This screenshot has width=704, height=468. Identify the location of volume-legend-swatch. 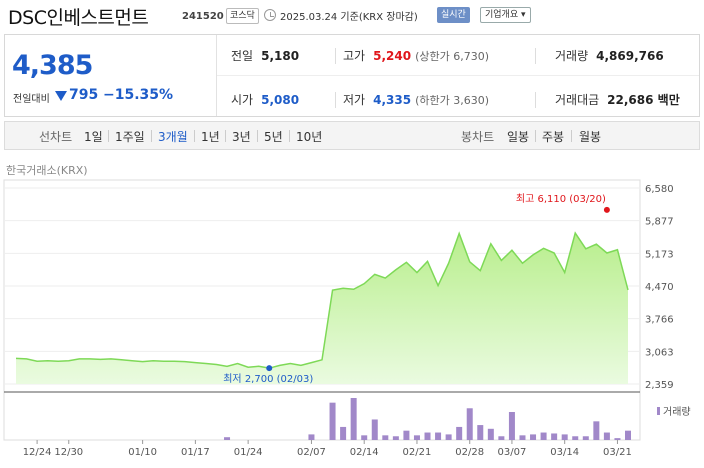
(658, 411).